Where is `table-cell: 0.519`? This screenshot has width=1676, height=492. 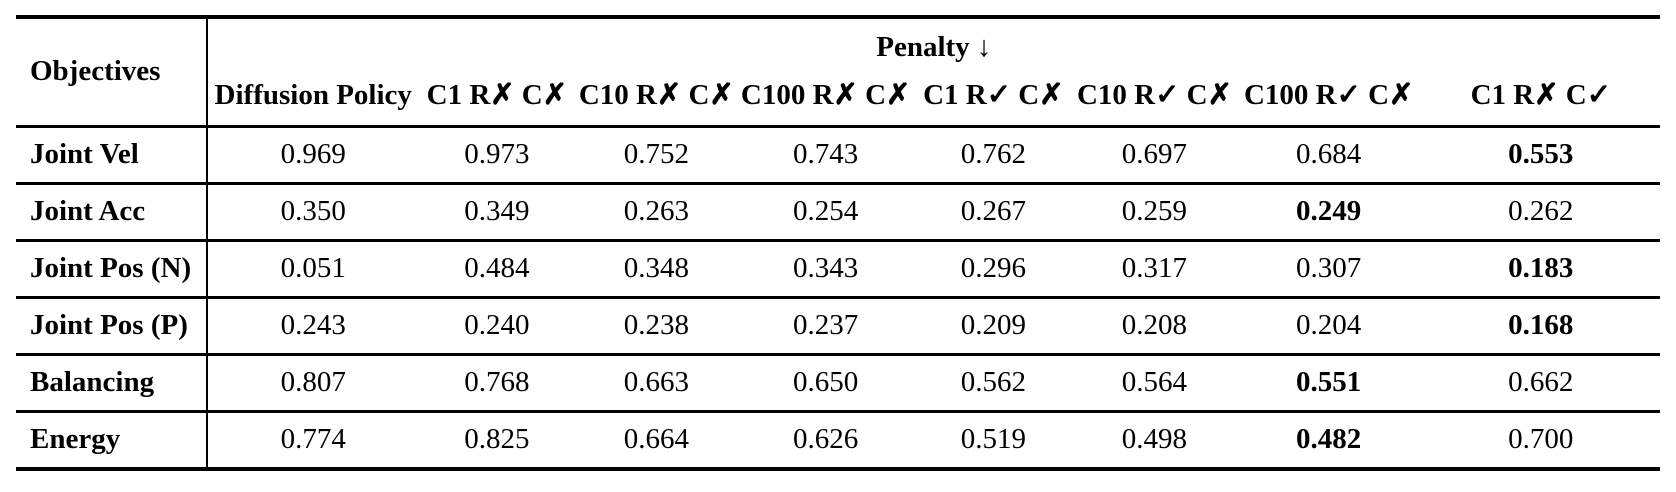 table-cell: 0.519 is located at coordinates (993, 438).